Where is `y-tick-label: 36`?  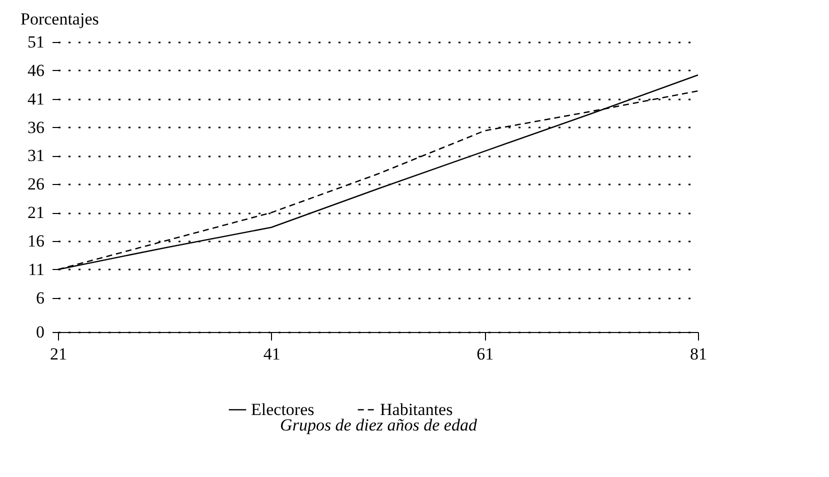 y-tick-label: 36 is located at coordinates (36, 127).